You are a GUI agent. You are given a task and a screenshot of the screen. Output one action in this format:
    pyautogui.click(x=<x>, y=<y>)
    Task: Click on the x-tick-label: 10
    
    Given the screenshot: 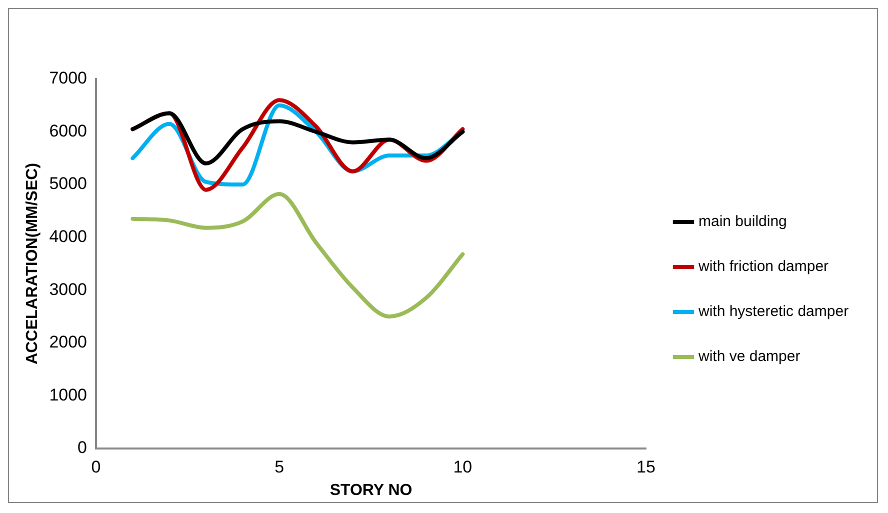 What is the action you would take?
    pyautogui.click(x=462, y=466)
    